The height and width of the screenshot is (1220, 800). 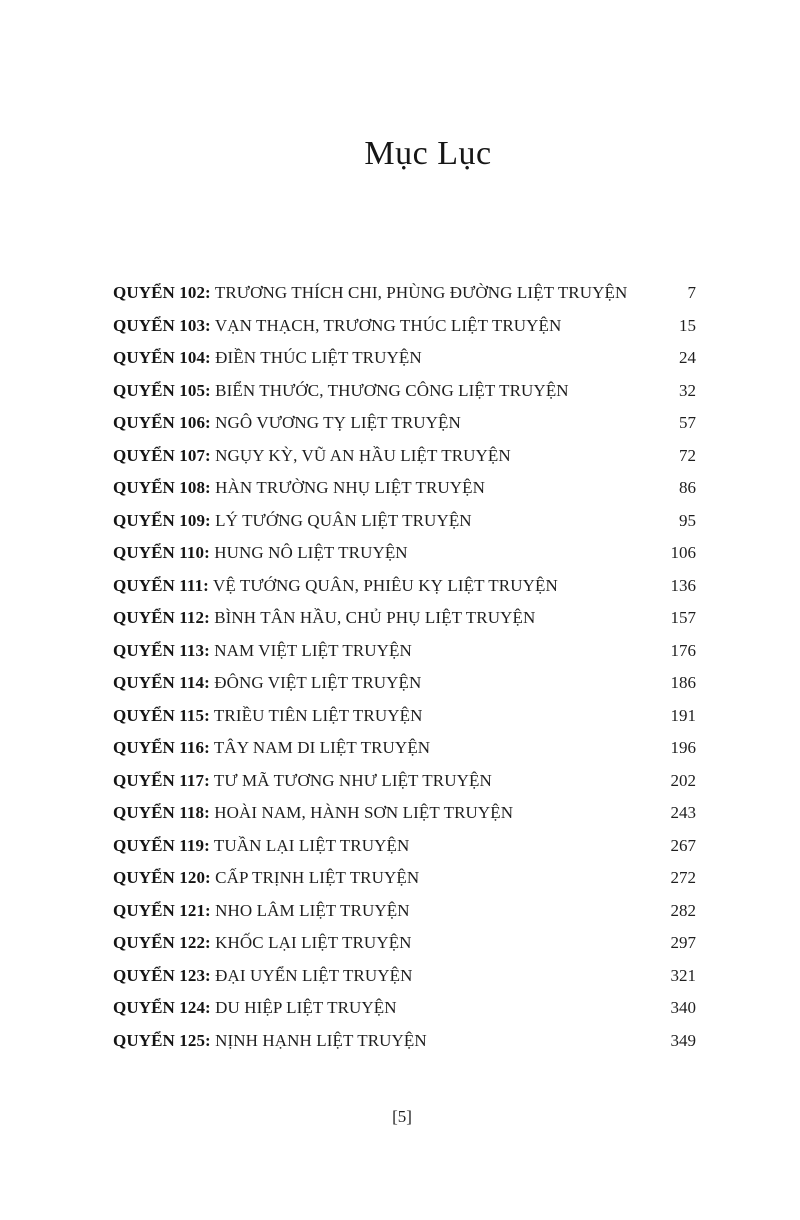 I want to click on toc-entry-text: QUYỂN 119: TUẦN LẠI LIỆT TRUYỆN, so click(x=261, y=846).